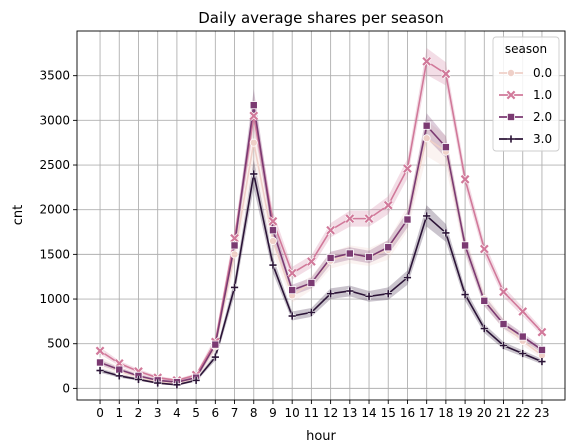  I want to click on legend-box, so click(526, 94).